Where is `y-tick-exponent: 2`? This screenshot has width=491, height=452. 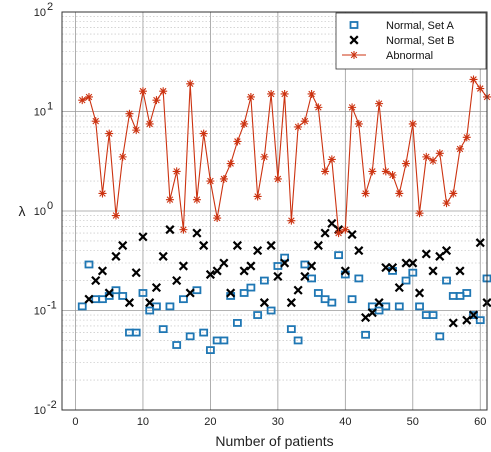
y-tick-exponent: 2 is located at coordinates (50, 7).